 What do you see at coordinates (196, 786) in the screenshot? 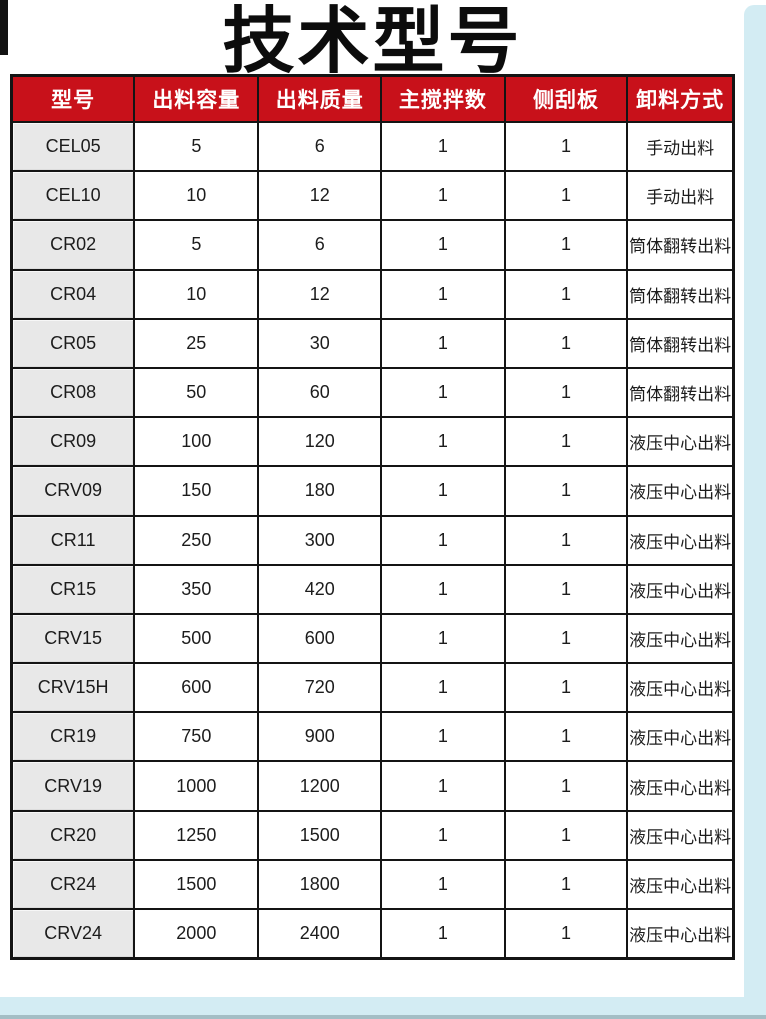
I see `cell-discharge-capacity: 1000` at bounding box center [196, 786].